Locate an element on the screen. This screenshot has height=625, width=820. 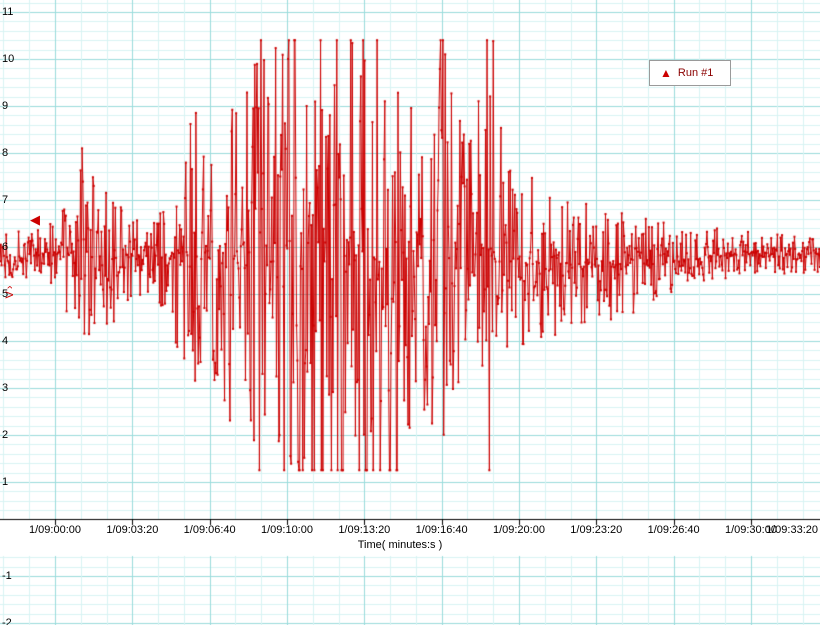
y-tick-label: 10 is located at coordinates (8, 59).